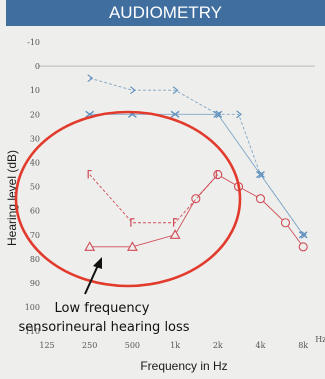  What do you see at coordinates (102, 308) in the screenshot?
I see `annotation-text-line-1: Low frequency` at bounding box center [102, 308].